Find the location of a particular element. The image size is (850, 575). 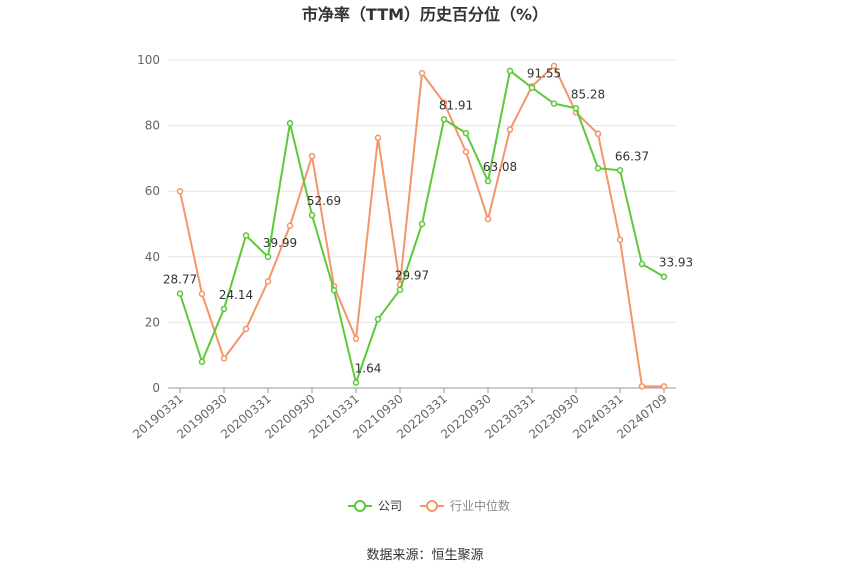

y-tick-label: 0 is located at coordinates (156, 388).